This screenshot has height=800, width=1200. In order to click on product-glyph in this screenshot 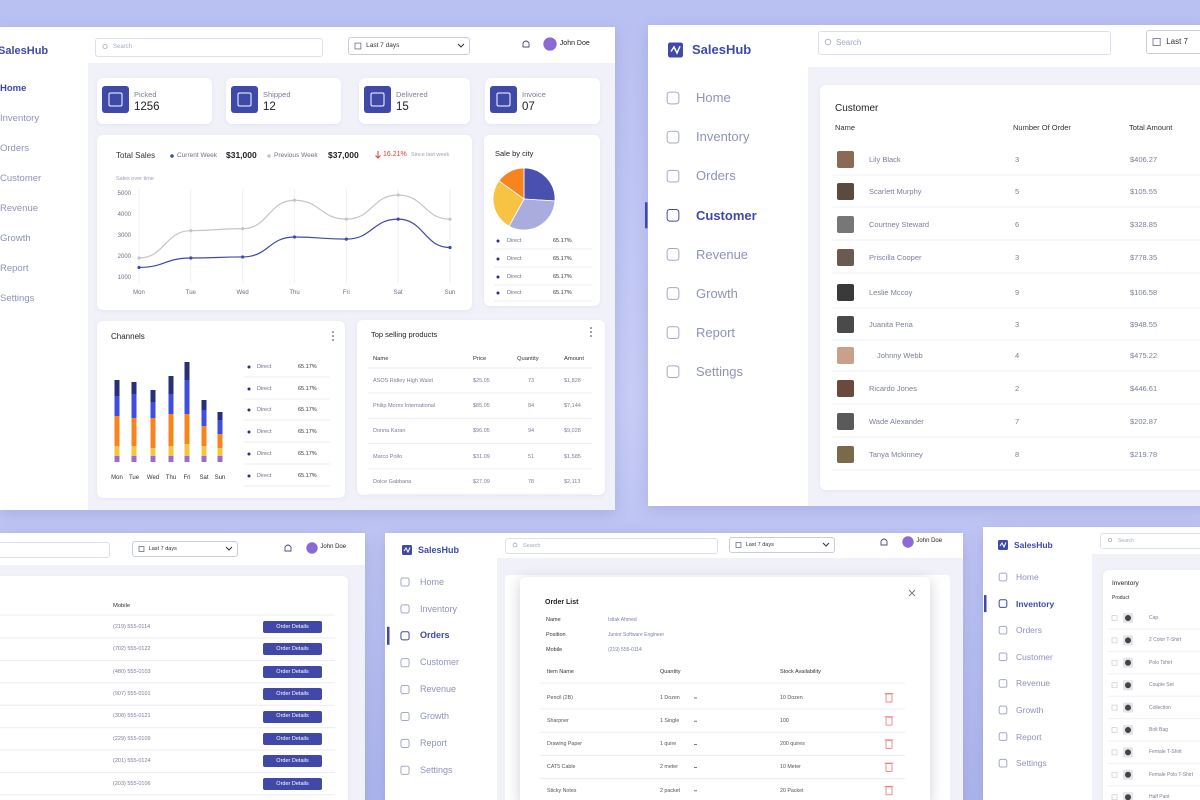, I will do `click(1128, 730)`.